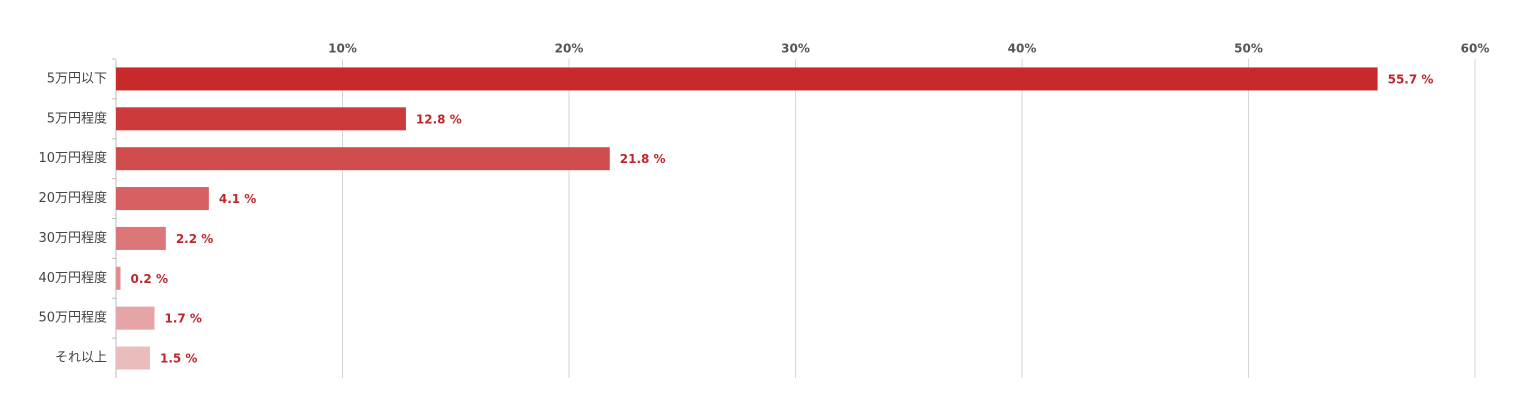 The height and width of the screenshot is (404, 1536). What do you see at coordinates (72, 278) in the screenshot?
I see `y-tick-label: 40万円程度` at bounding box center [72, 278].